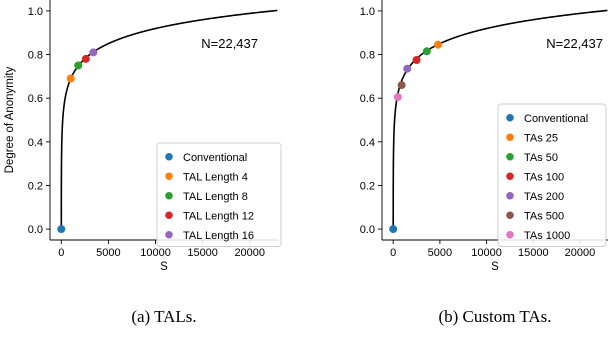 The width and height of the screenshot is (615, 341). What do you see at coordinates (10, 119) in the screenshot?
I see `y-axis-label: Degree of Anonymity` at bounding box center [10, 119].